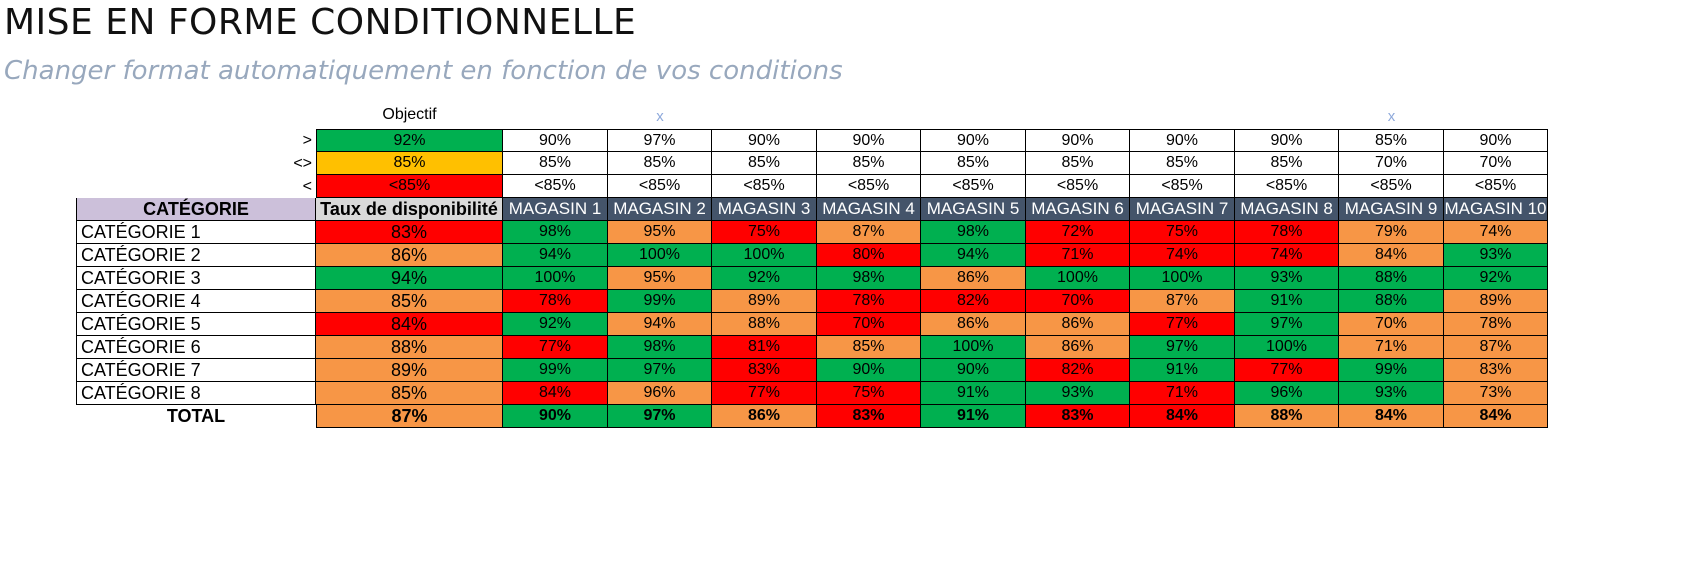 The height and width of the screenshot is (580, 1705). Describe the element at coordinates (1078, 209) in the screenshot. I see `header-store: MAGASIN 6` at that location.